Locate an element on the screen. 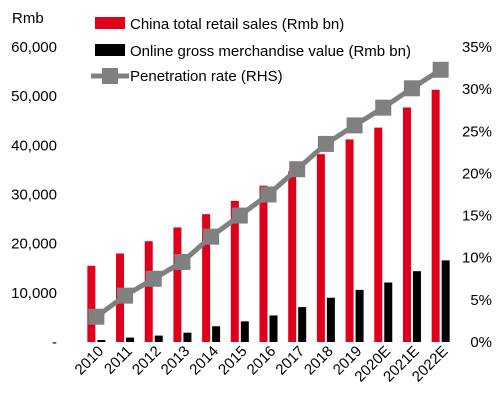 The image size is (504, 404). x-tick-label: 2011 is located at coordinates (118, 360).